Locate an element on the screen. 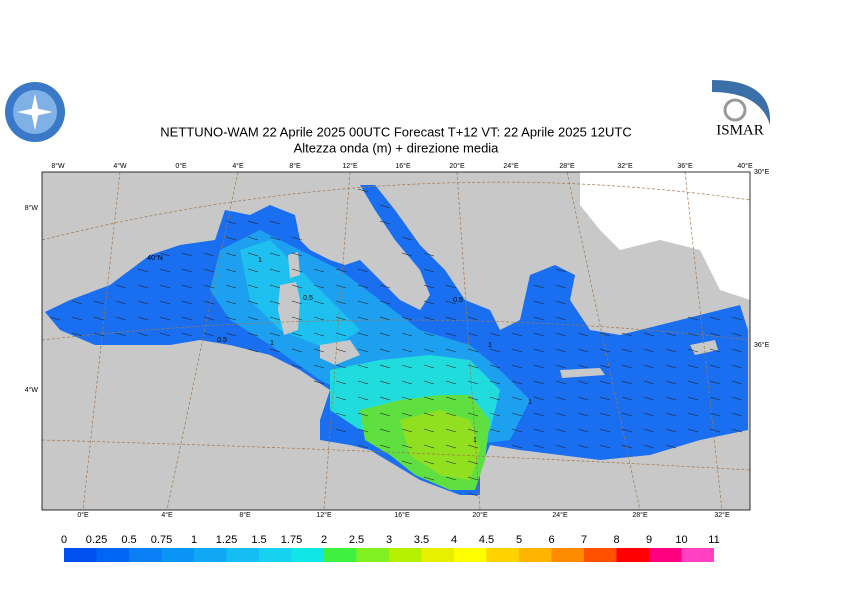  logo-text: ISMAR is located at coordinates (740, 130).